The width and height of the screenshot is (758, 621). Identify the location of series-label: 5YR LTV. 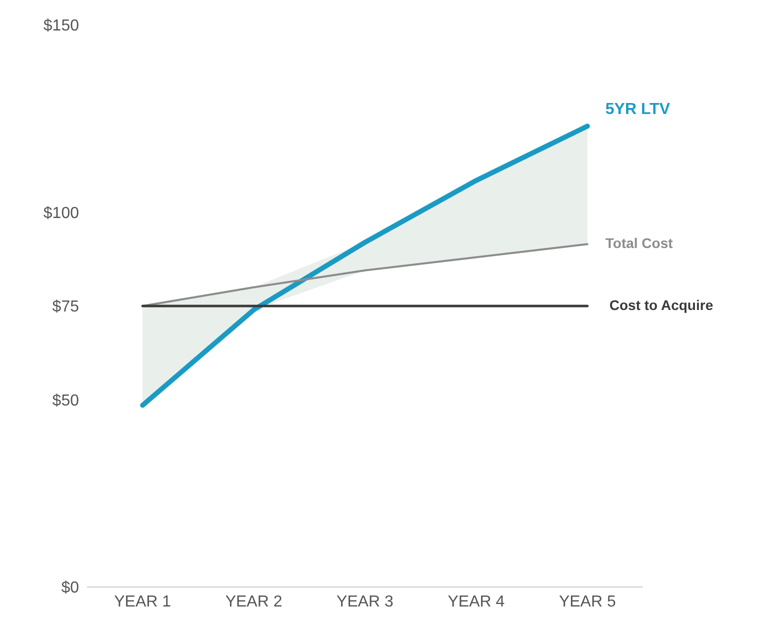
(637, 109).